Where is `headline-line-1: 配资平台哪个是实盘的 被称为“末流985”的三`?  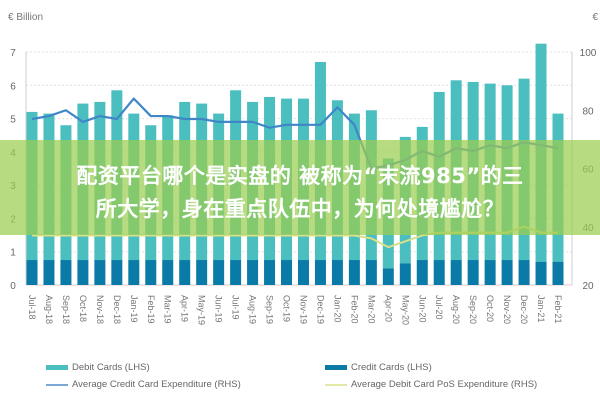 headline-line-1: 配资平台哪个是实盘的 被称为“末流985”的三 is located at coordinates (300, 176).